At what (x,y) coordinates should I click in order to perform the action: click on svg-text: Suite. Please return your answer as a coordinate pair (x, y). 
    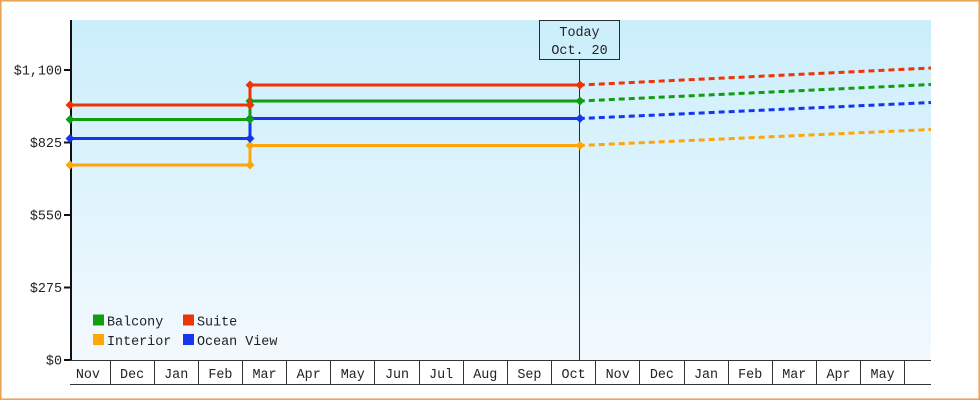
    Looking at the image, I should click on (217, 322).